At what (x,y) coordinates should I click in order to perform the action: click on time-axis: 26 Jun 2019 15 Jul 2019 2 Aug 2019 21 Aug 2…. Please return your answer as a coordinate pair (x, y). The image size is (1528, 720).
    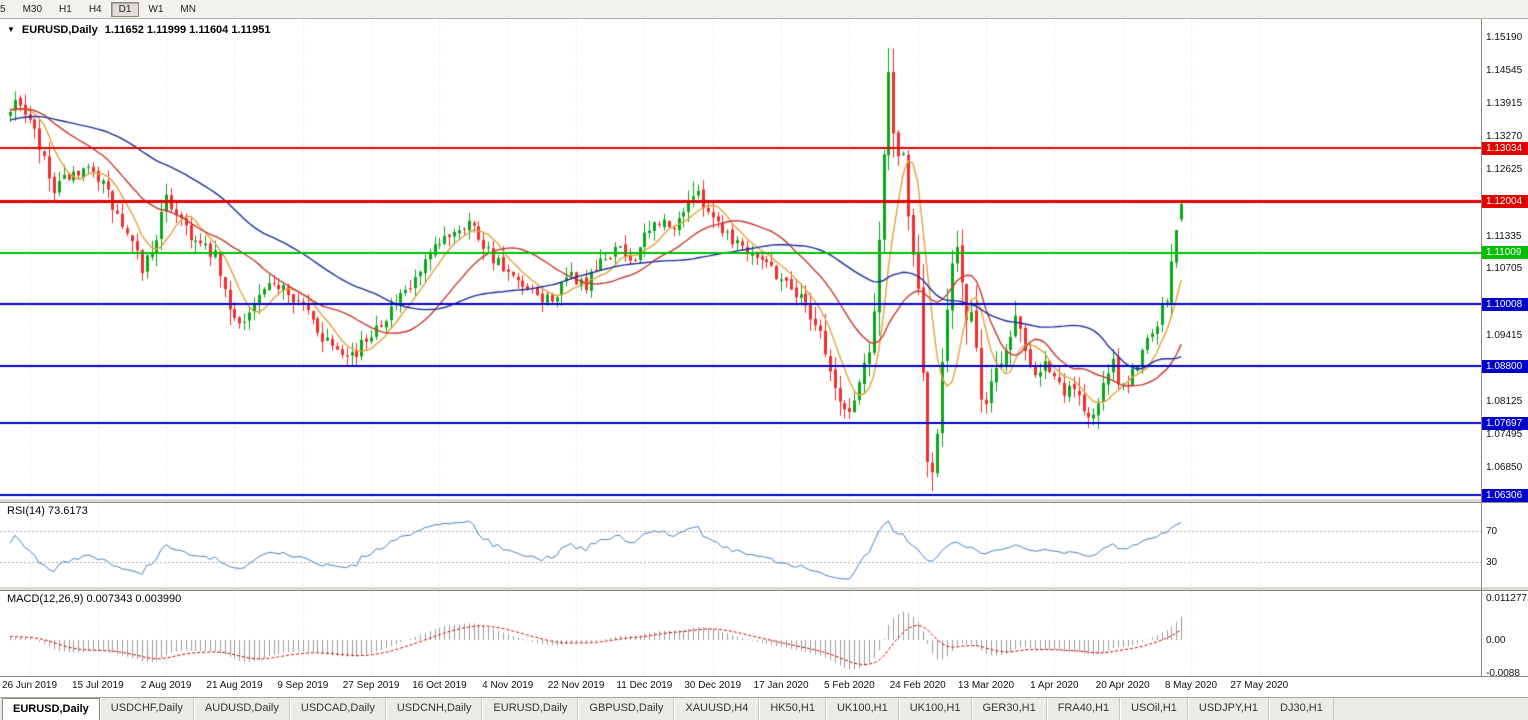
    Looking at the image, I should click on (740, 687).